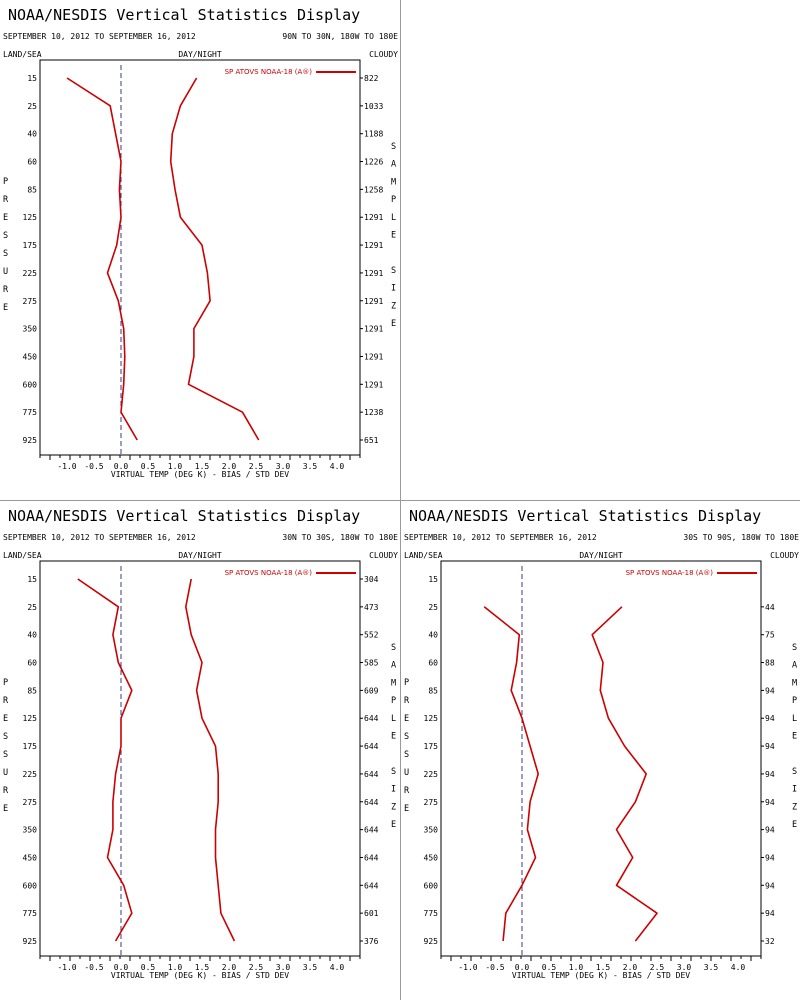 The height and width of the screenshot is (1001, 800). Describe the element at coordinates (371, 913) in the screenshot. I see `sample-size-label: 601` at that location.